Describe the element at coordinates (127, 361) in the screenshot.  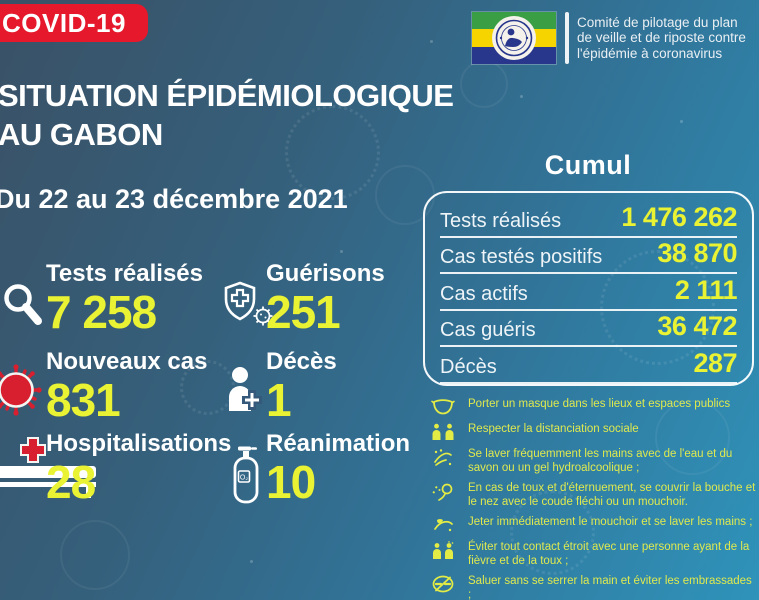
I see `stat-label: Nouveaux cas` at that location.